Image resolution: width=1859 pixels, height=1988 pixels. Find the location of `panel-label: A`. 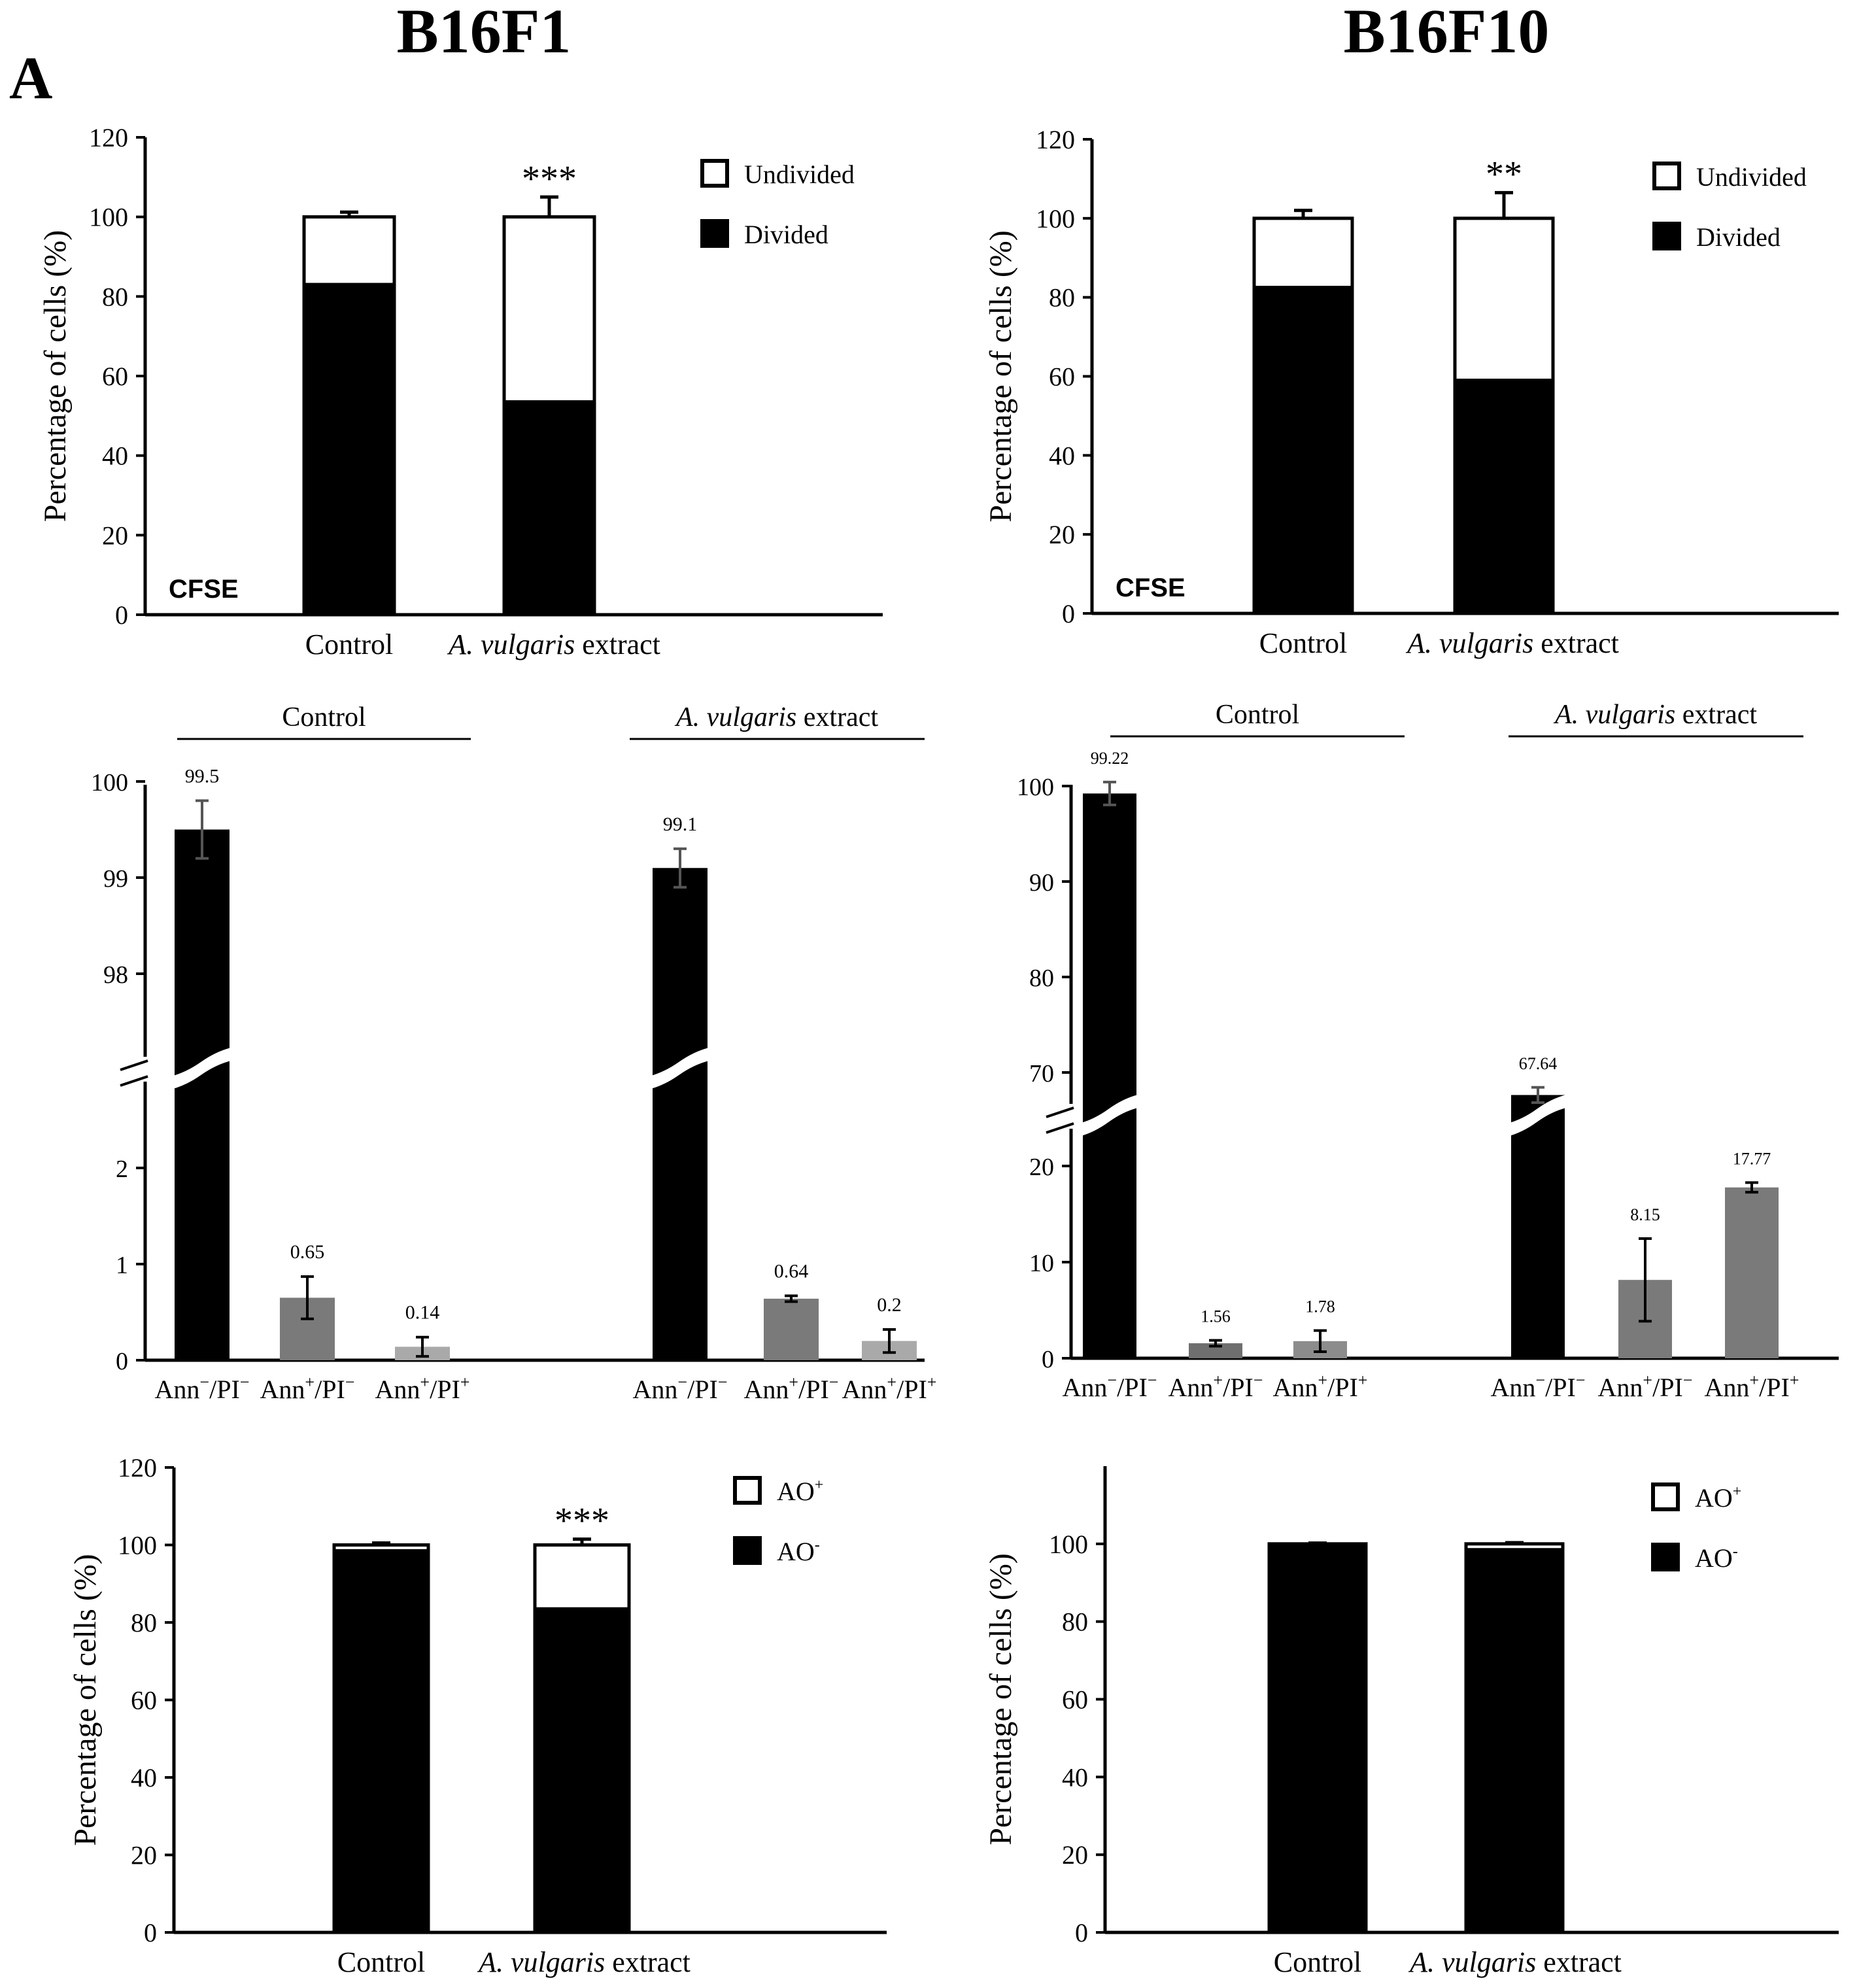

panel-label: A is located at coordinates (31, 77).